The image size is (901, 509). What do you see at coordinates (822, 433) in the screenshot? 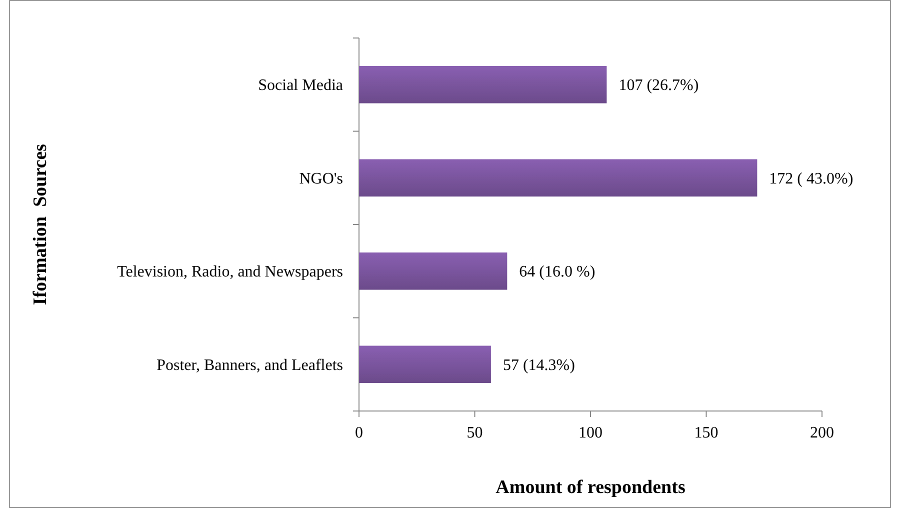
I see `x-tick-label: 200` at bounding box center [822, 433].